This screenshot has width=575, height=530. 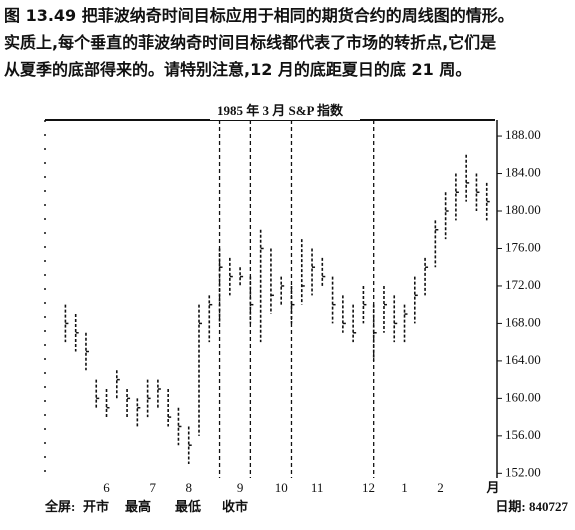 What do you see at coordinates (523, 246) in the screenshot?
I see `y-tick-label: 176.00` at bounding box center [523, 246].